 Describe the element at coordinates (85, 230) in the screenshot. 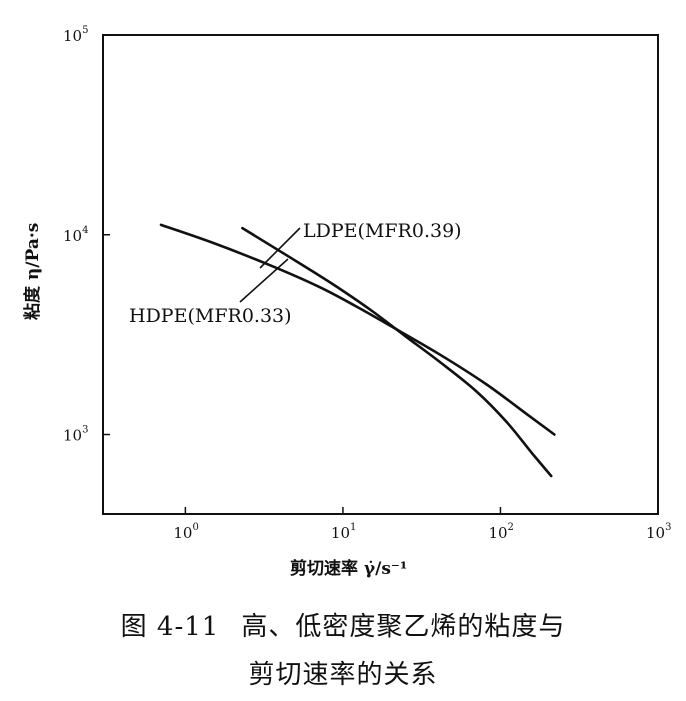

I see `y-tick-exponent: 4` at that location.